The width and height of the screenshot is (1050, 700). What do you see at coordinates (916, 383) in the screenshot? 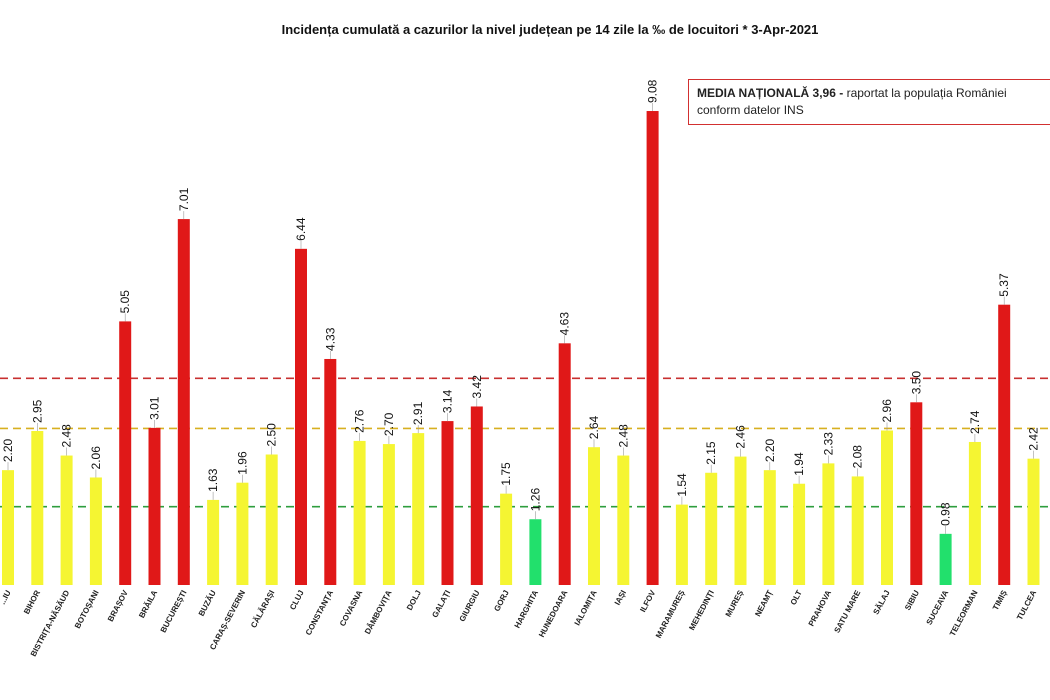
I see `bar-value-label: 3.50` at bounding box center [916, 383].